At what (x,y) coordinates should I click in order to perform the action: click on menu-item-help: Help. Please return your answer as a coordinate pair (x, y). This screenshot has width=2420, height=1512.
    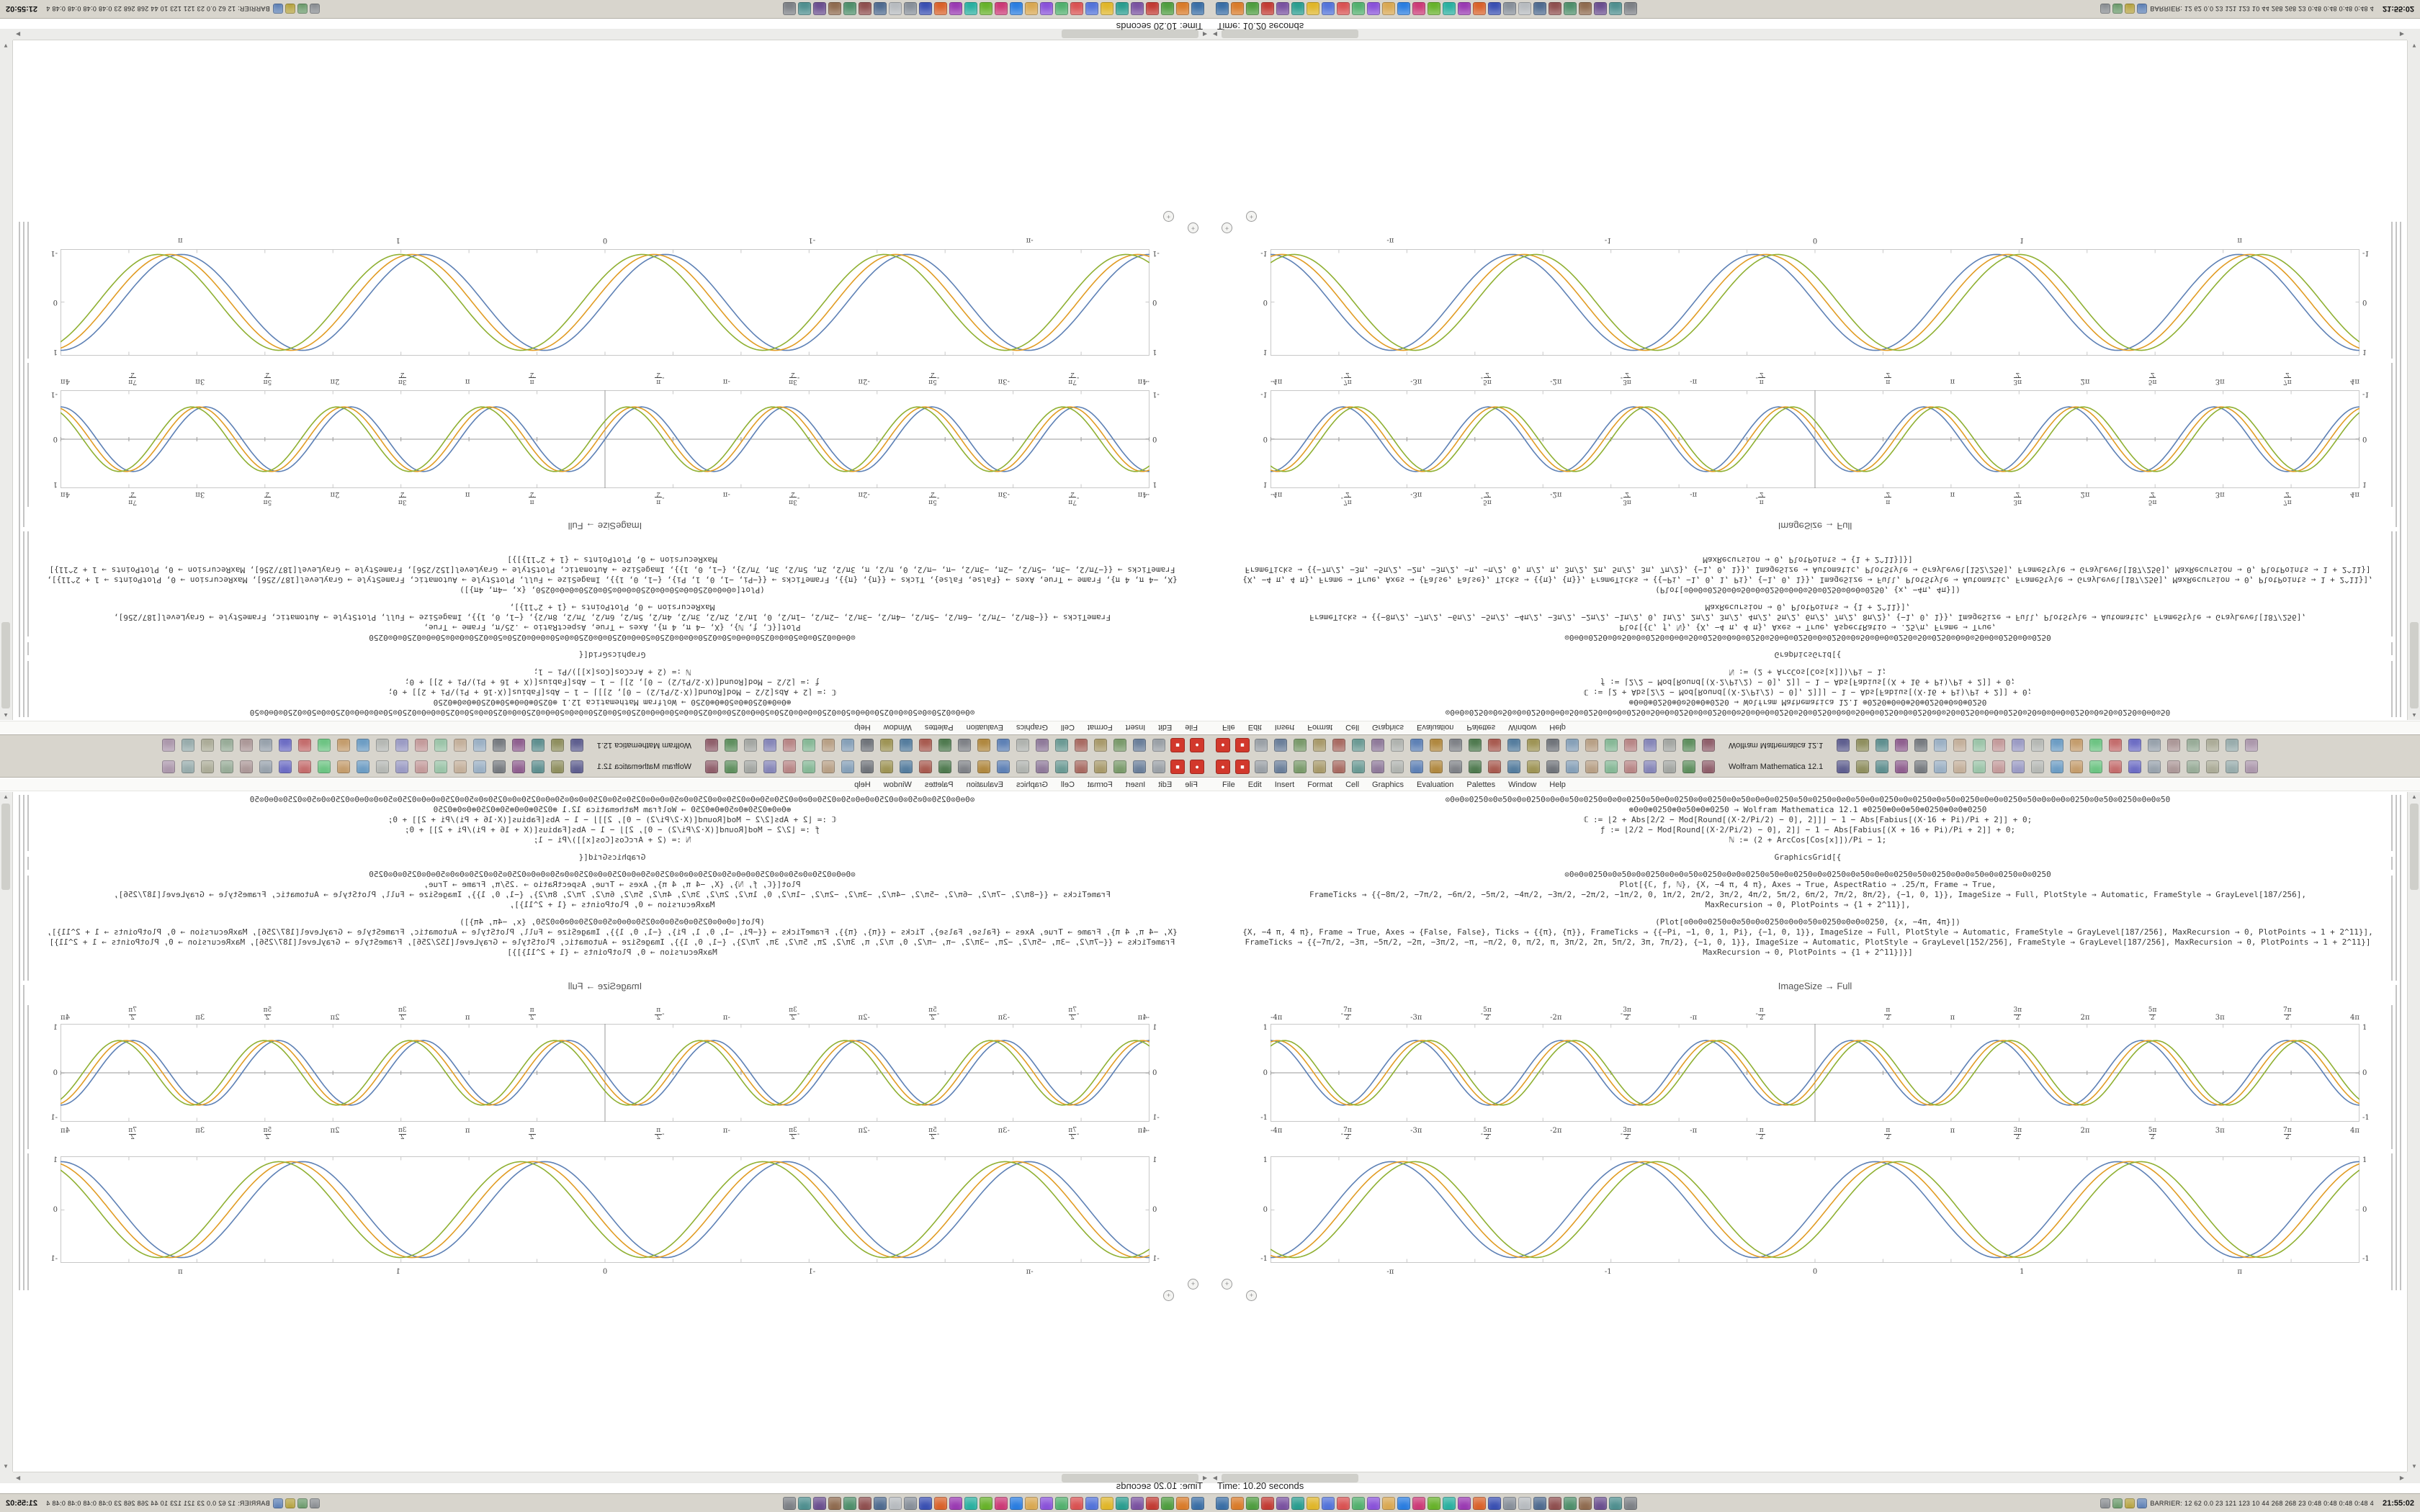
    Looking at the image, I should click on (862, 727).